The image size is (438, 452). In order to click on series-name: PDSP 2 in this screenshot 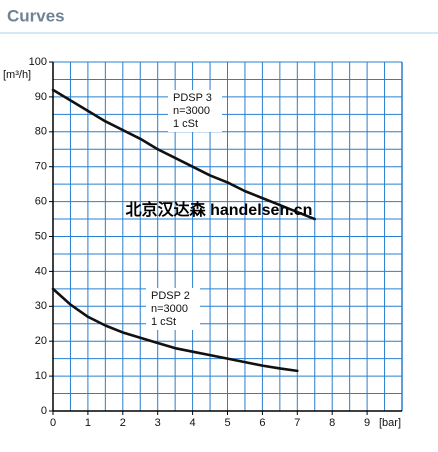, I will do `click(170, 296)`.